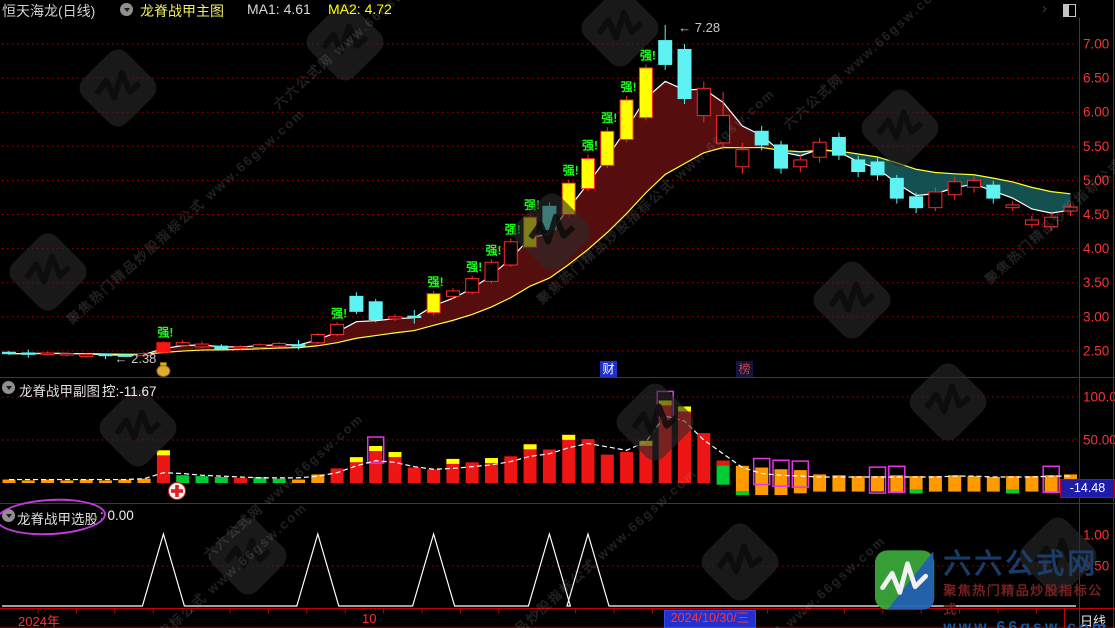  Describe the element at coordinates (1069, 10) in the screenshot. I see `panel-toggle-icon` at that location.